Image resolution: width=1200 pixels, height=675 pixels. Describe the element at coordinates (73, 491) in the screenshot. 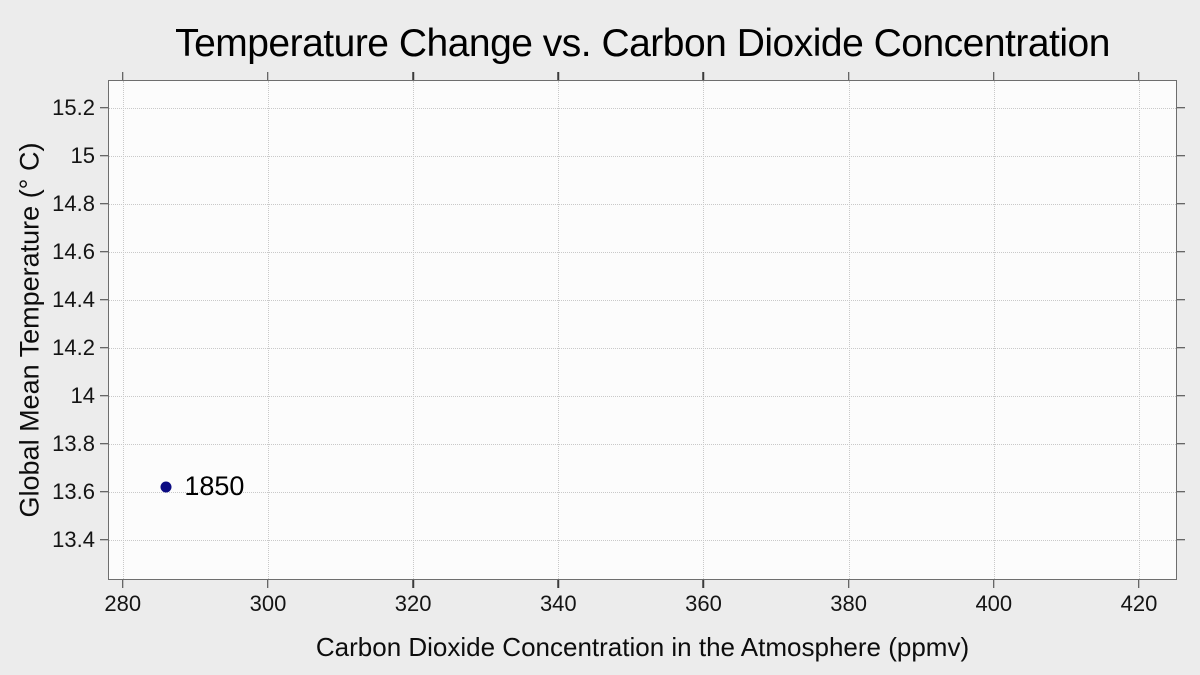

I see `y-tick-label: 13.6` at that location.